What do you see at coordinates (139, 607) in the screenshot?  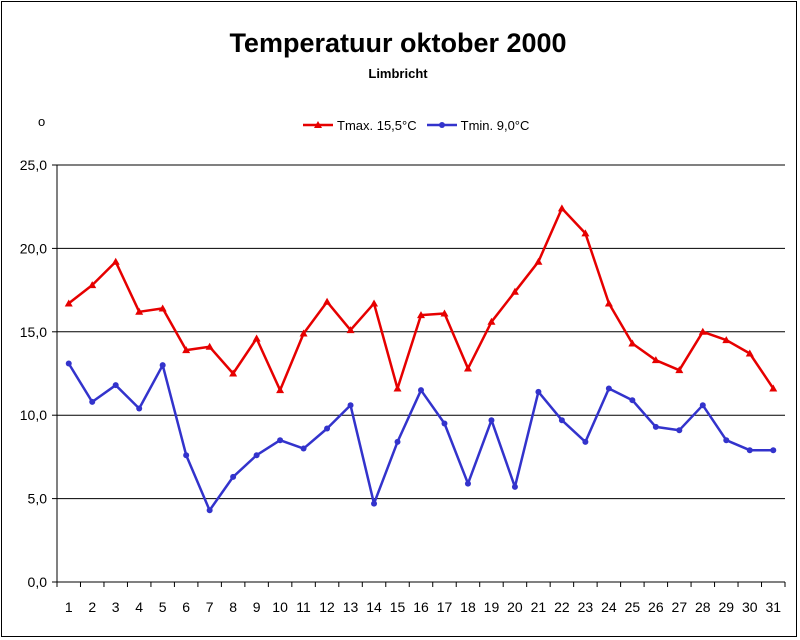 I see `x-tick-label: 4` at bounding box center [139, 607].